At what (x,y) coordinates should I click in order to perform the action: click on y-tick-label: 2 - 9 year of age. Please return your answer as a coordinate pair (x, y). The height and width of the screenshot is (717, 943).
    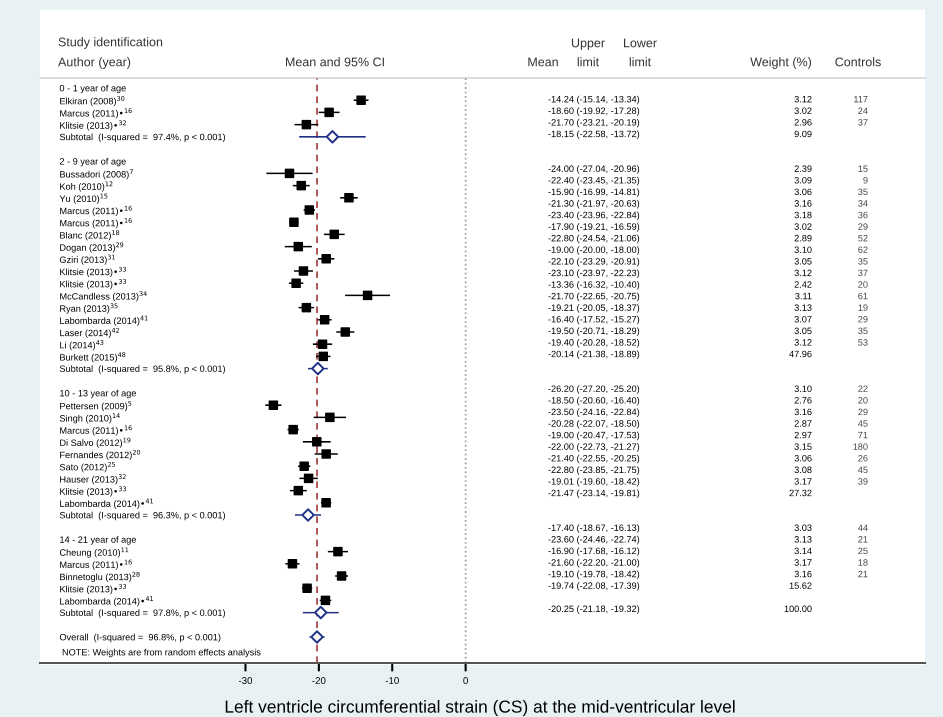
    Looking at the image, I should click on (93, 162).